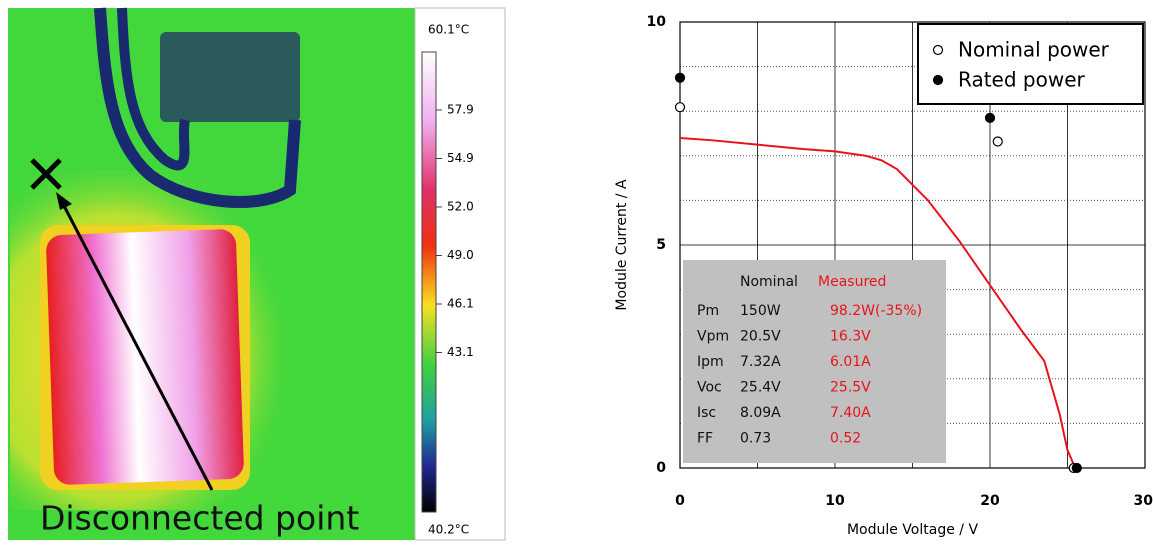 The image size is (1153, 550). What do you see at coordinates (852, 282) in the screenshot?
I see `table-header: Measured` at bounding box center [852, 282].